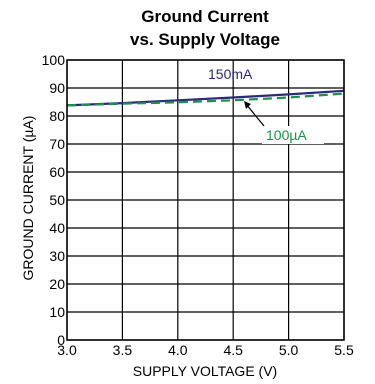 This screenshot has height=384, width=375. What do you see at coordinates (57, 312) in the screenshot?
I see `y-tick-label: 10` at bounding box center [57, 312].